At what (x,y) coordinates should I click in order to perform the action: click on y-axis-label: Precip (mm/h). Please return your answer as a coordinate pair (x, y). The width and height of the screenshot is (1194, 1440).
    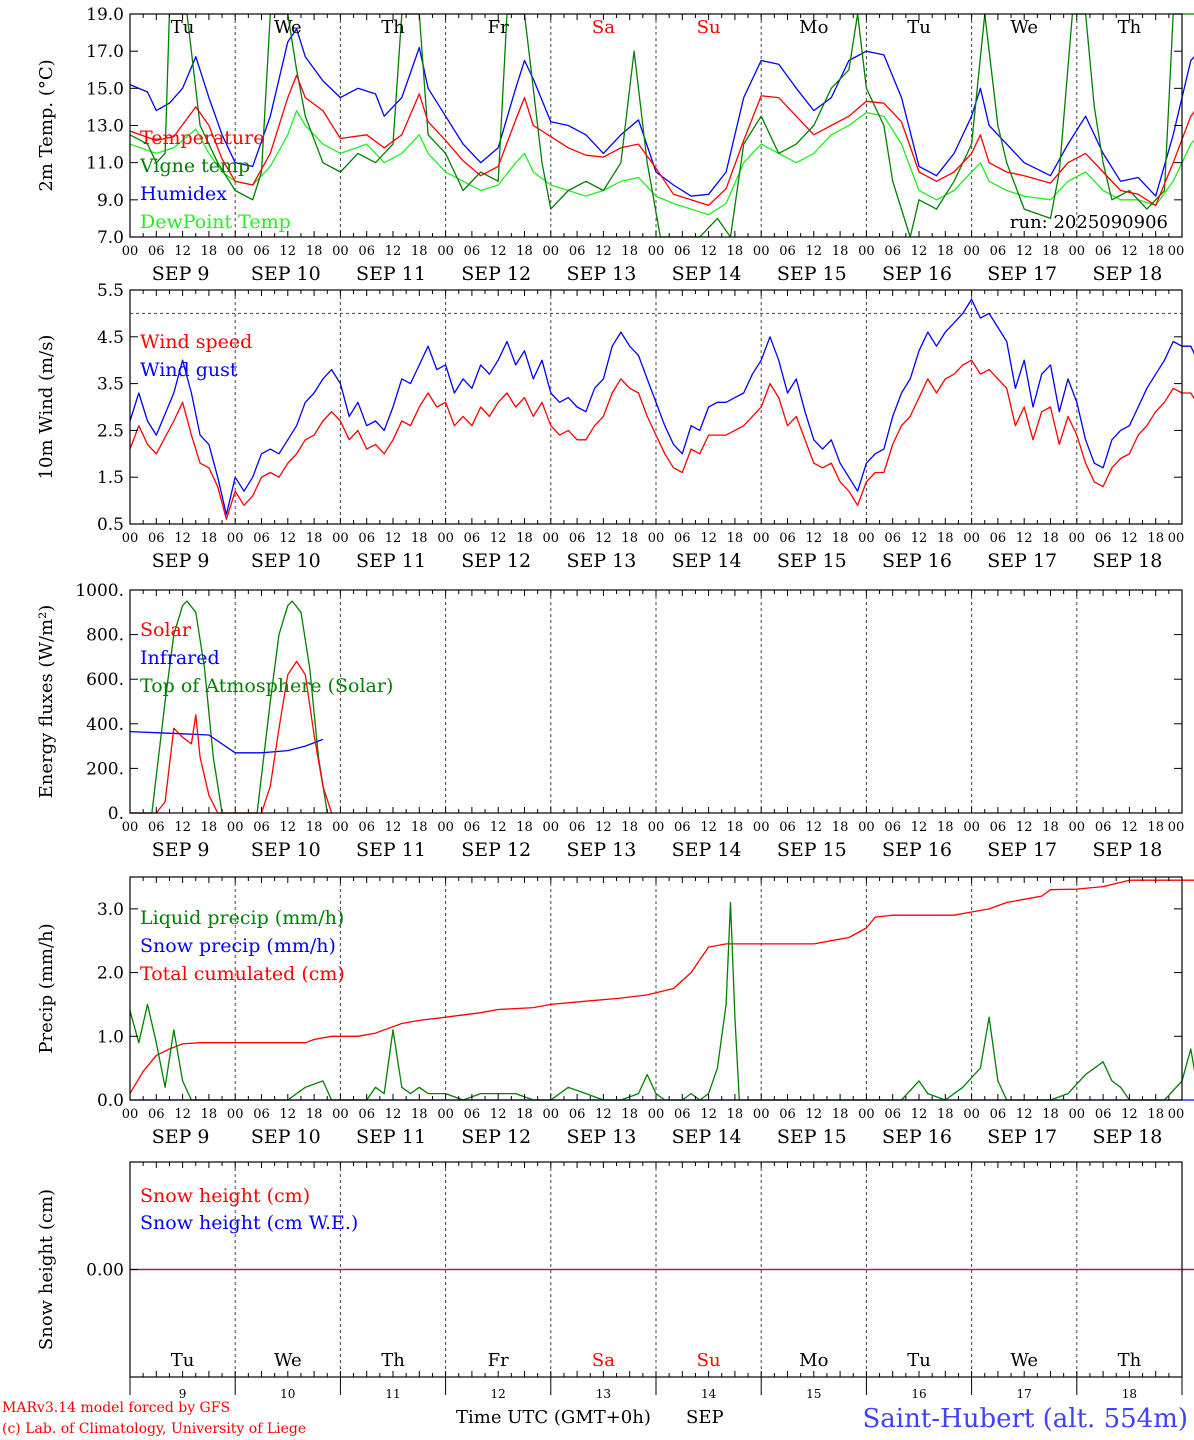
    Looking at the image, I should click on (46, 988).